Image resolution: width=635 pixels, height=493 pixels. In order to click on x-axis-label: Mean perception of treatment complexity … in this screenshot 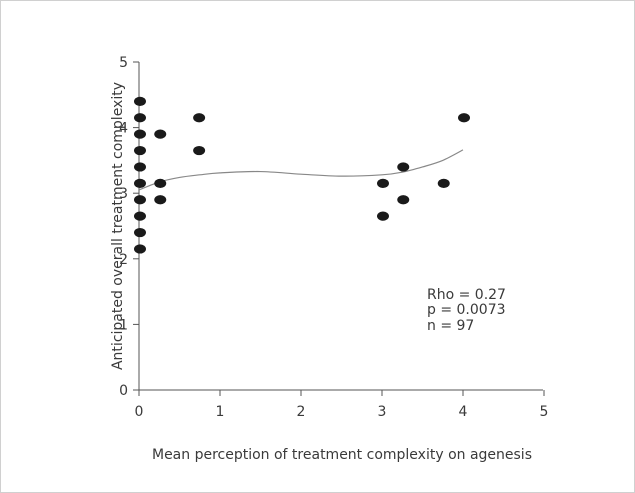, I will do `click(342, 455)`.